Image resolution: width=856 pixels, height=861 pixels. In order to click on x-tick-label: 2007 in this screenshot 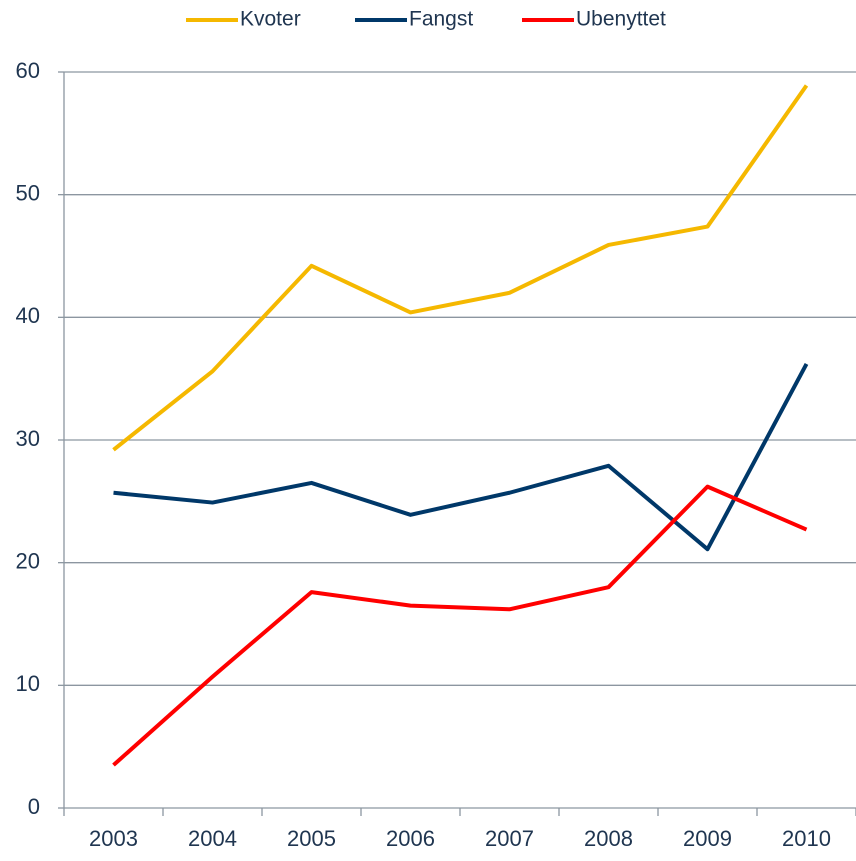, I will do `click(509, 838)`.